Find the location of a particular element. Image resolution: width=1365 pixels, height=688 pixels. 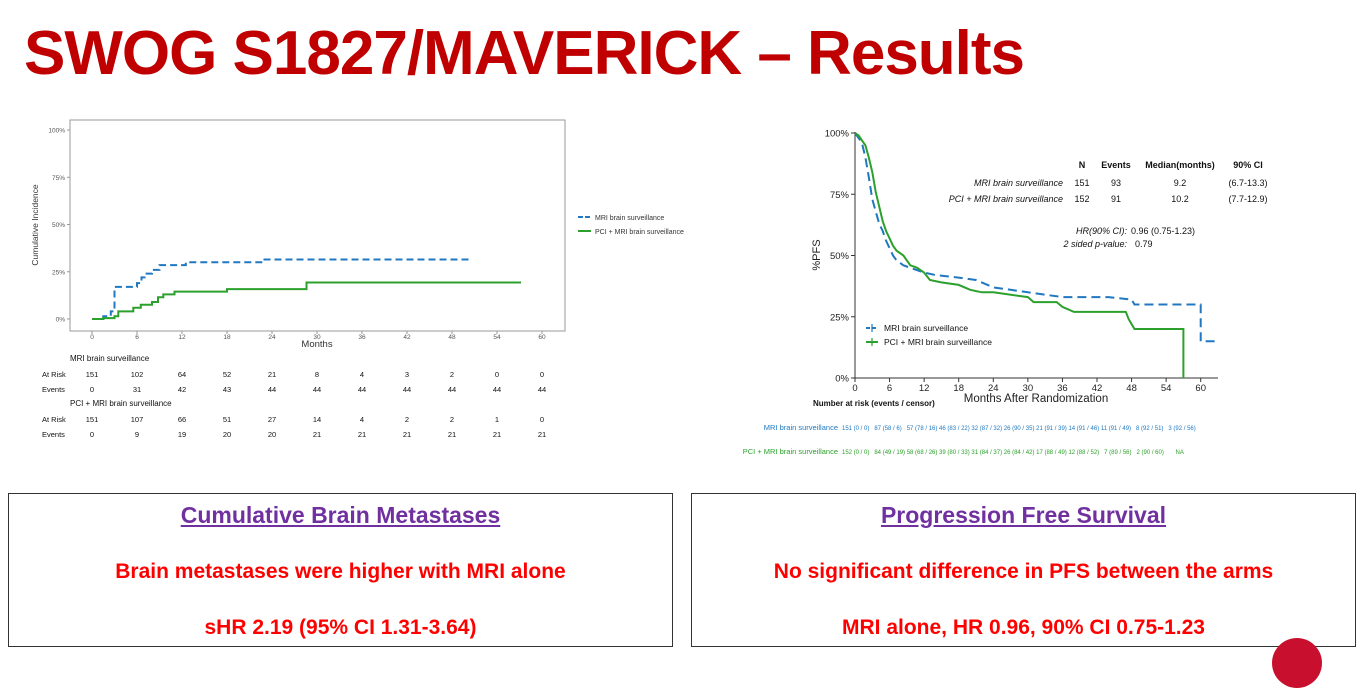

chart-right-y-axis: 0% 25% 50% 75% 100% is located at coordinates (840, 257).